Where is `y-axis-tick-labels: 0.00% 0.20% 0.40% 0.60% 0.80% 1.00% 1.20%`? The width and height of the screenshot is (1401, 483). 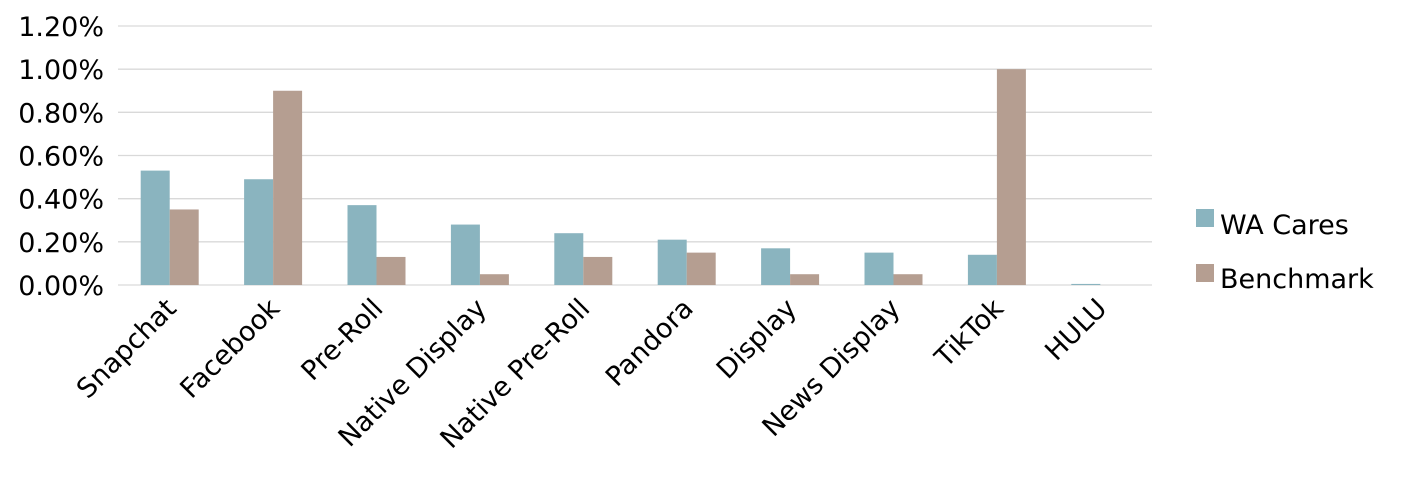 y-axis-tick-labels: 0.00% 0.20% 0.40% 0.60% 0.80% 1.00% 1.20% is located at coordinates (61, 157).